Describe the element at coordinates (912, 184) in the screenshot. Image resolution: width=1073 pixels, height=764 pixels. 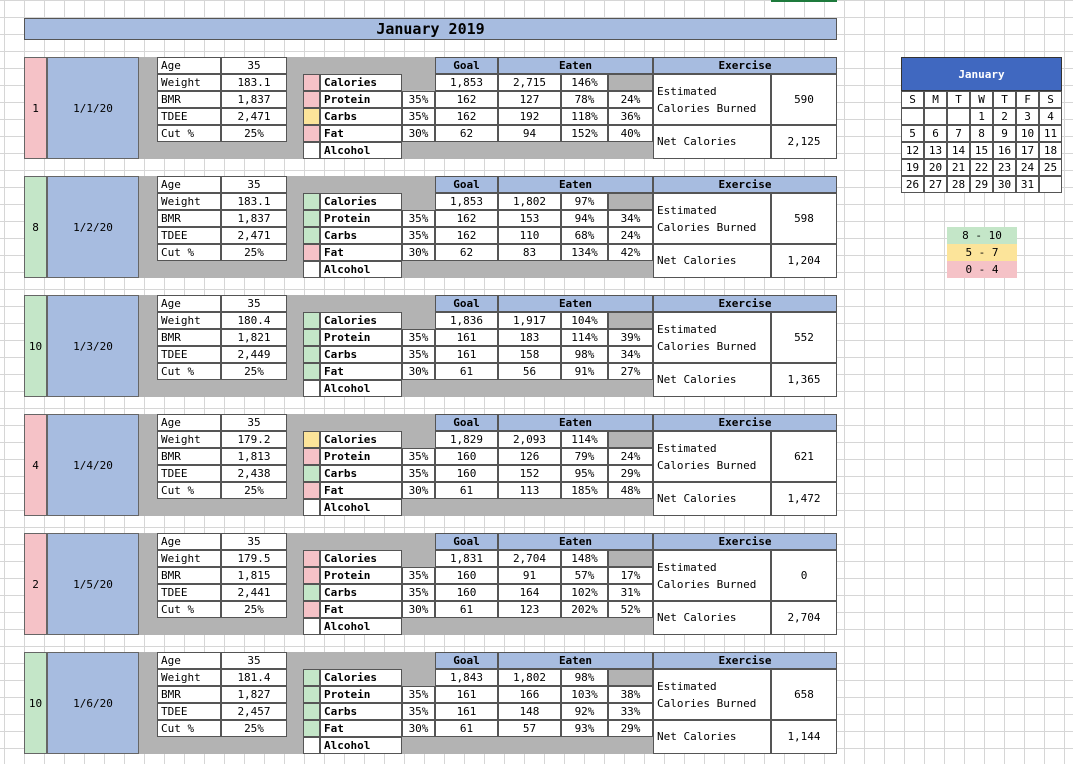
I see `calendar-day: 26` at that location.